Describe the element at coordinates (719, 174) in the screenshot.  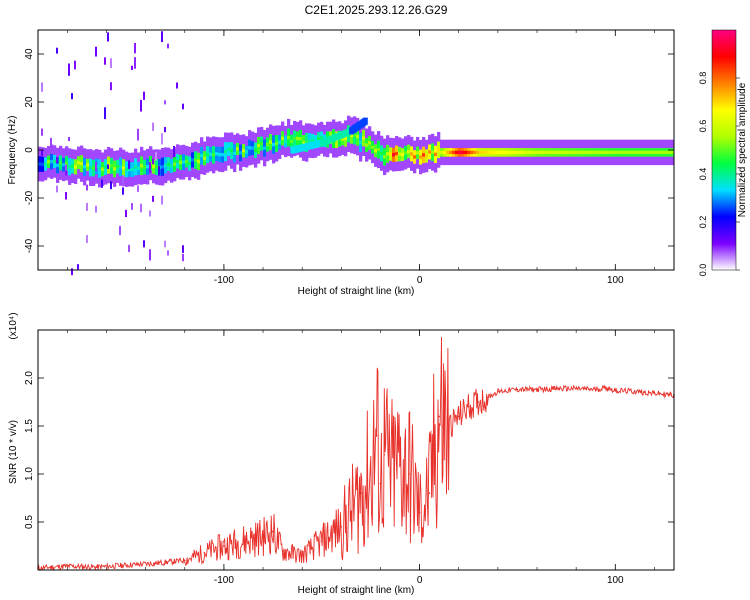
I see `colorbar-ticks: 0.0 0.2 0.4 0.6 0.8` at that location.